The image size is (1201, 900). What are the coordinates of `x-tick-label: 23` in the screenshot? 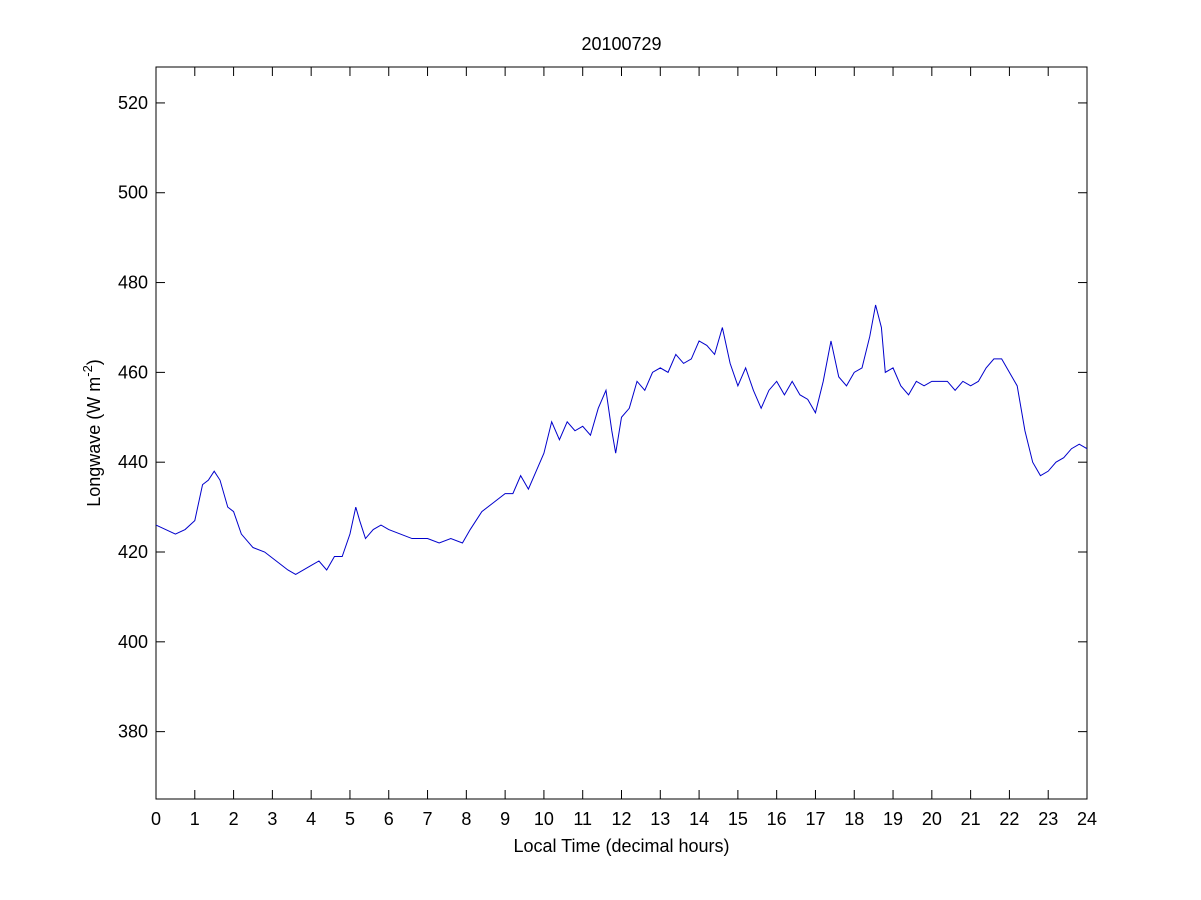 It's located at (1048, 819).